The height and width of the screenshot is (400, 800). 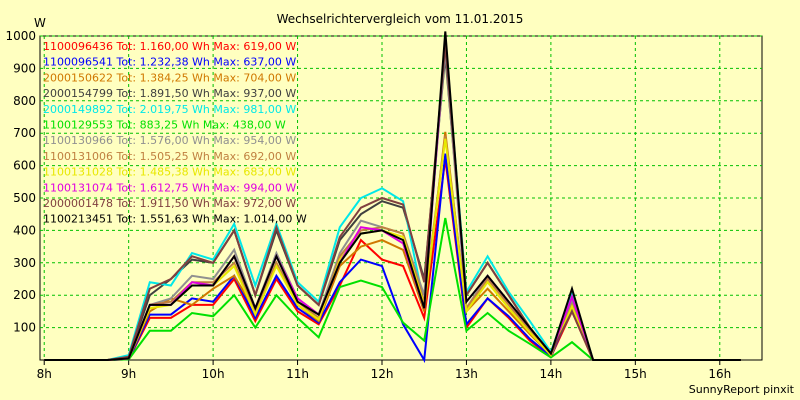 I want to click on x-tick-label: 9h, so click(x=128, y=374).